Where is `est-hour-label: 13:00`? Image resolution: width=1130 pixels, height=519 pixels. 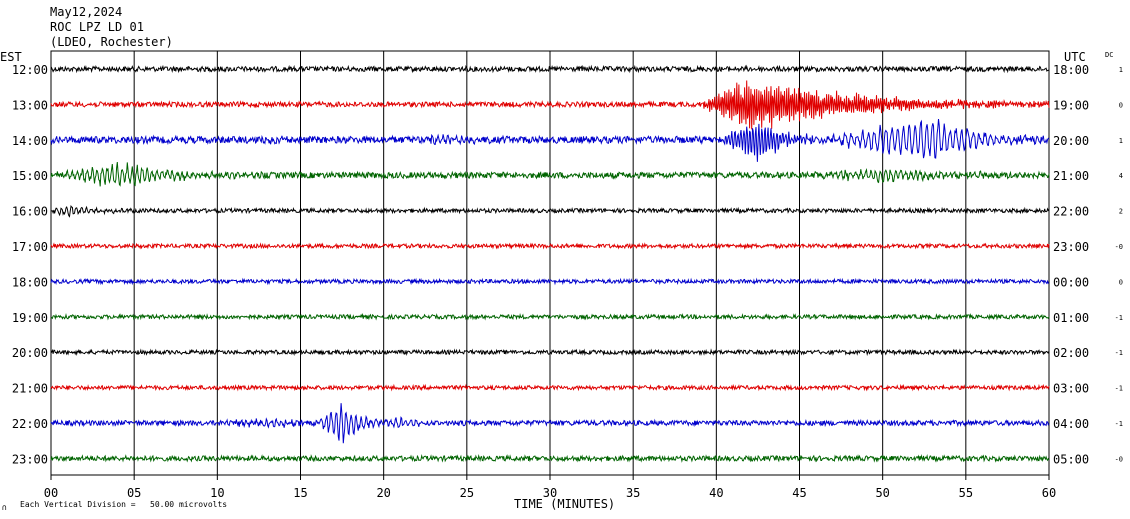
est-hour-label: 13:00 is located at coordinates (30, 105).